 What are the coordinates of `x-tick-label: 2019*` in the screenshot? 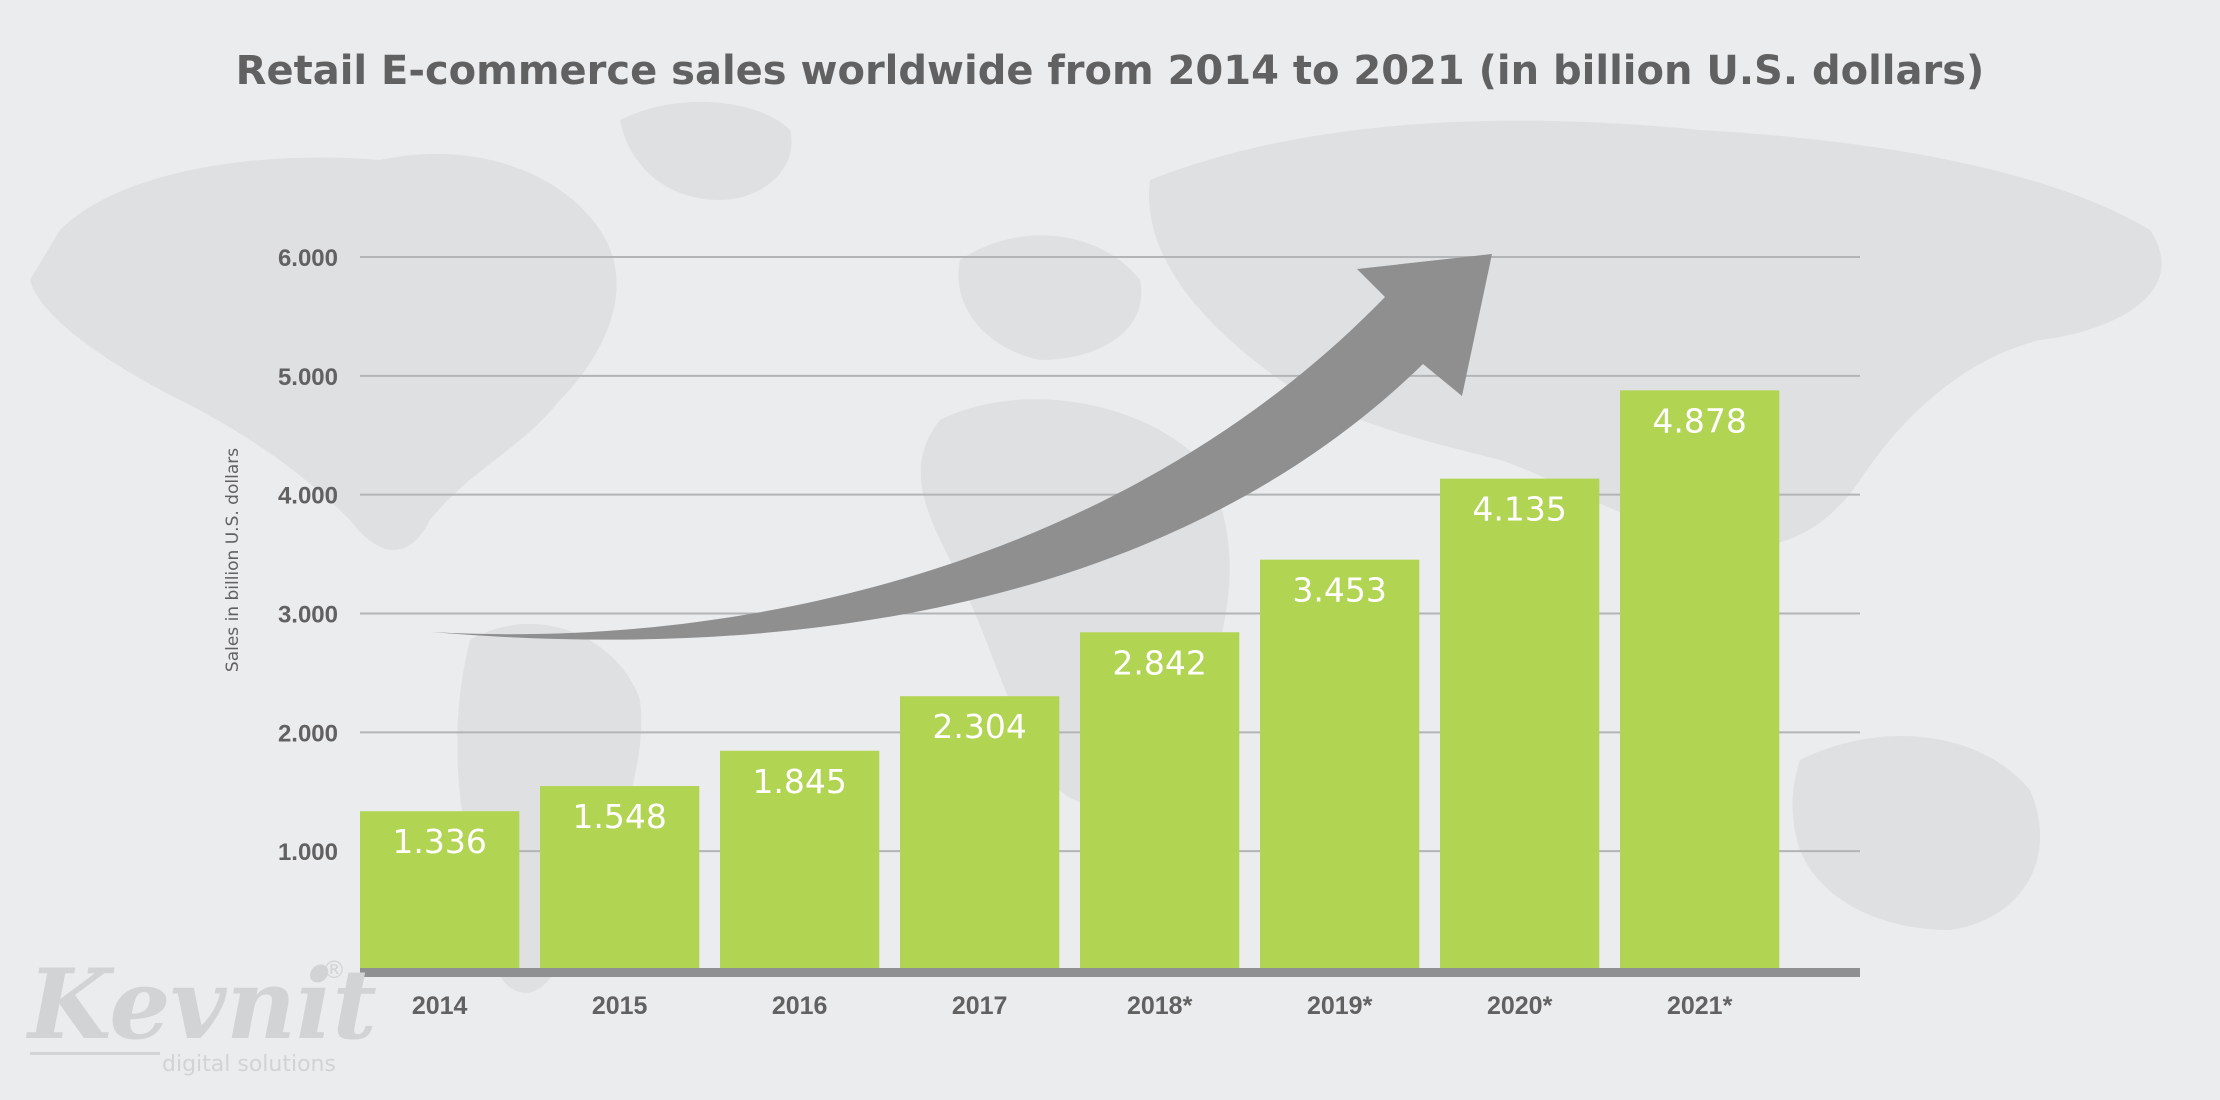 It's located at (1340, 1006).